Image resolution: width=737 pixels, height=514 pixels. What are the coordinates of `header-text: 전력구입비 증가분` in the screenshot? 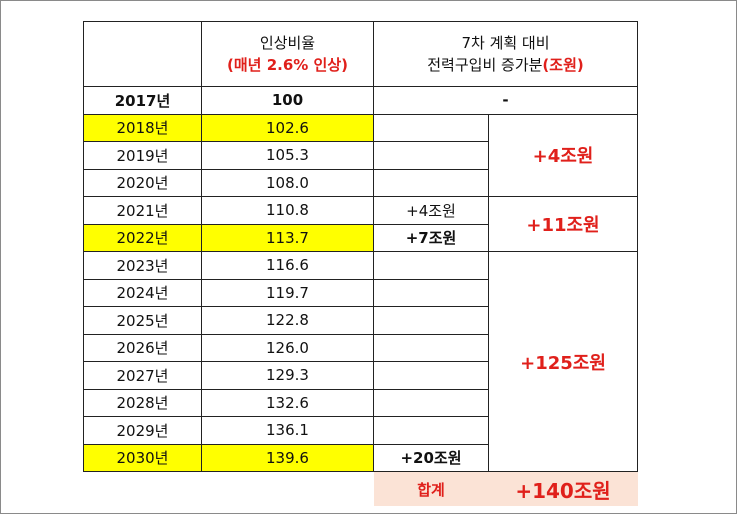 It's located at (485, 65).